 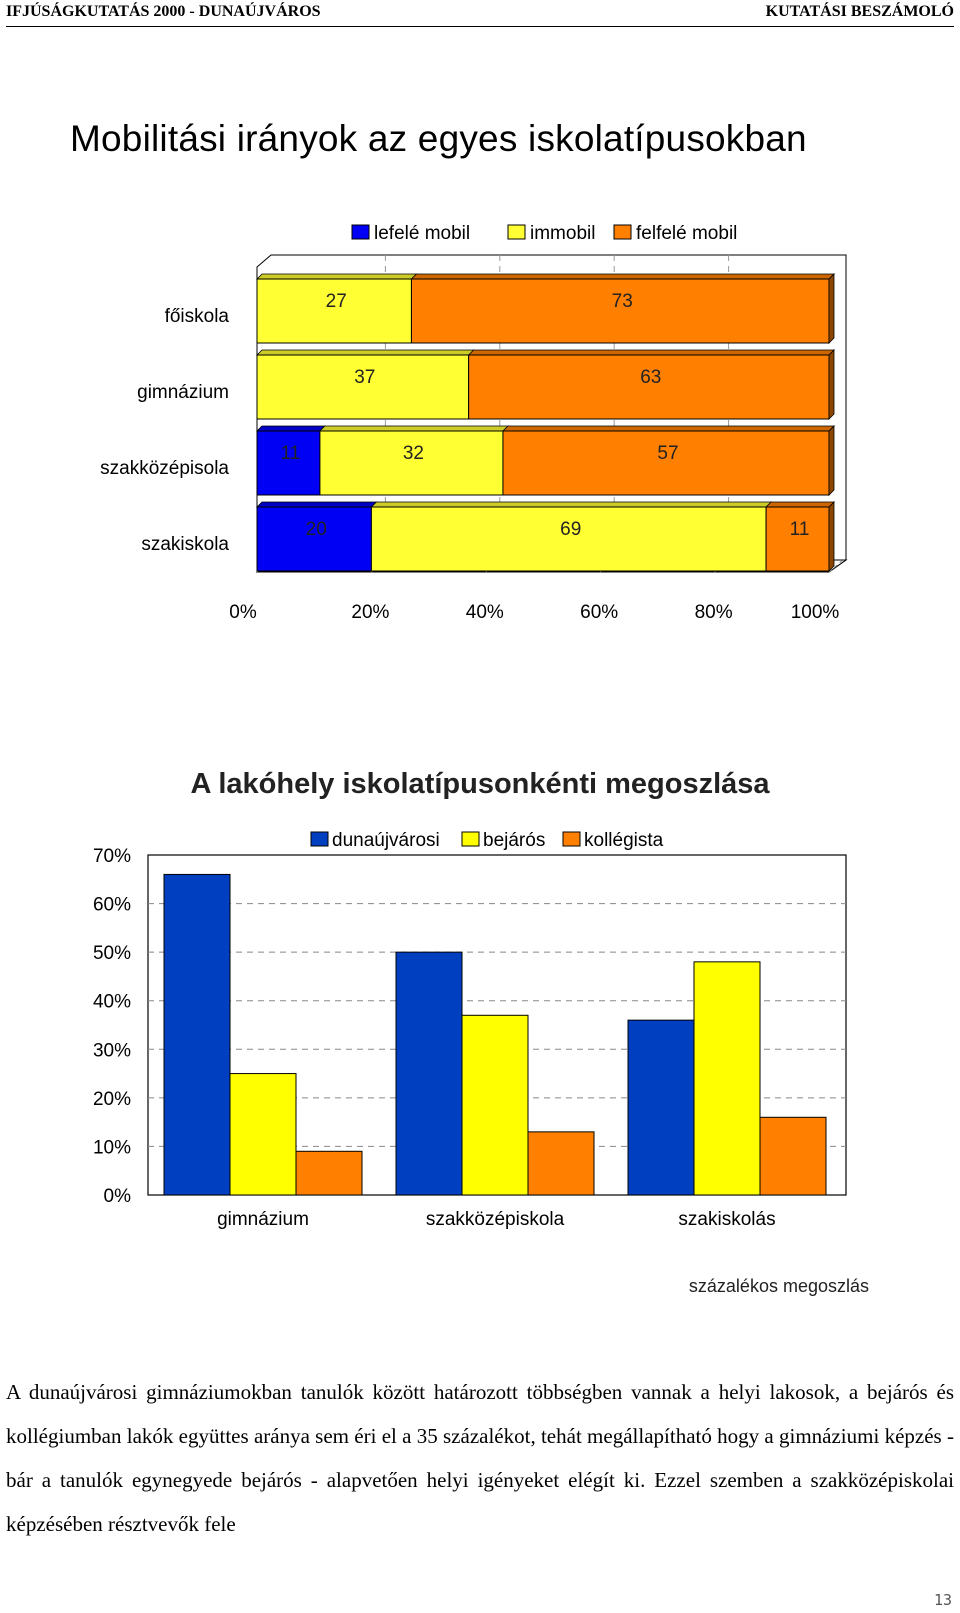 What do you see at coordinates (112, 1002) in the screenshot?
I see `y-tick-label: 40%` at bounding box center [112, 1002].